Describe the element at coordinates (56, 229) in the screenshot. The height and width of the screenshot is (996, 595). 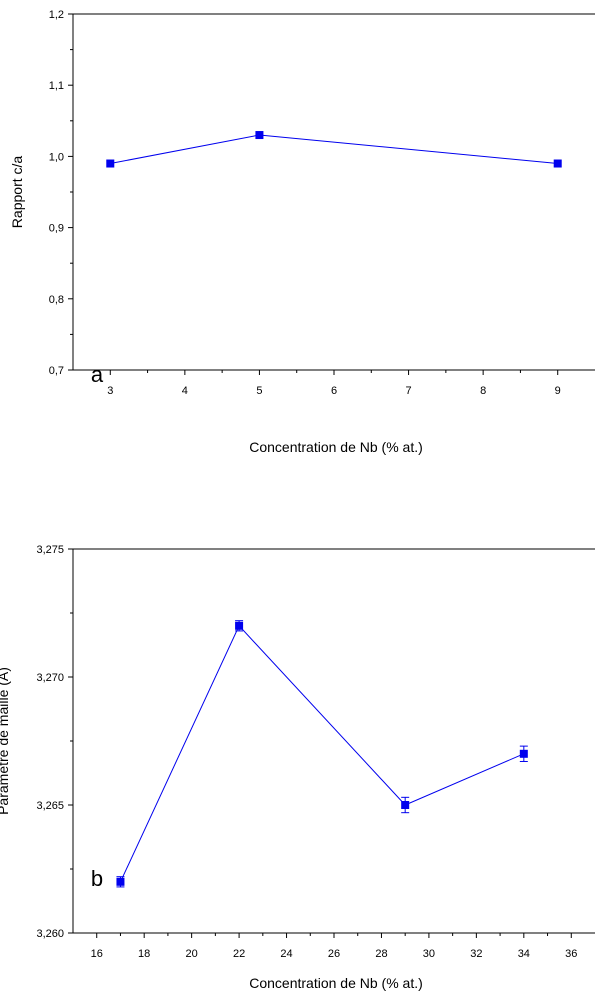
I see `y-tick-label: 0,9` at that location.